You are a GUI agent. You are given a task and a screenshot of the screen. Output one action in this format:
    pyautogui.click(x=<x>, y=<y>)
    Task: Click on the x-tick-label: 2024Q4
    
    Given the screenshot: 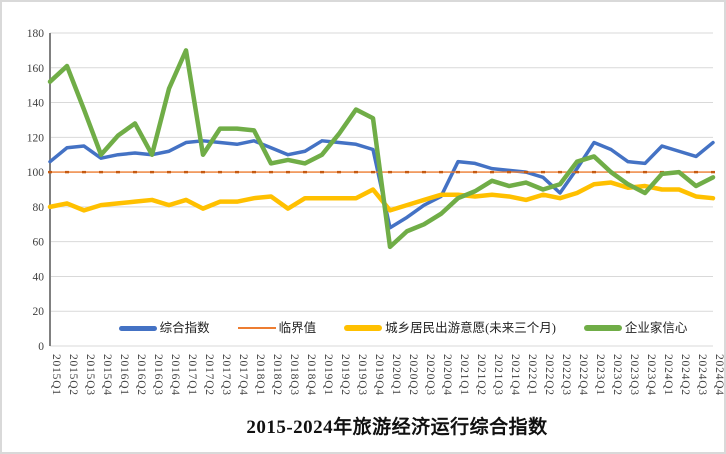 What is the action you would take?
    pyautogui.click(x=719, y=375)
    